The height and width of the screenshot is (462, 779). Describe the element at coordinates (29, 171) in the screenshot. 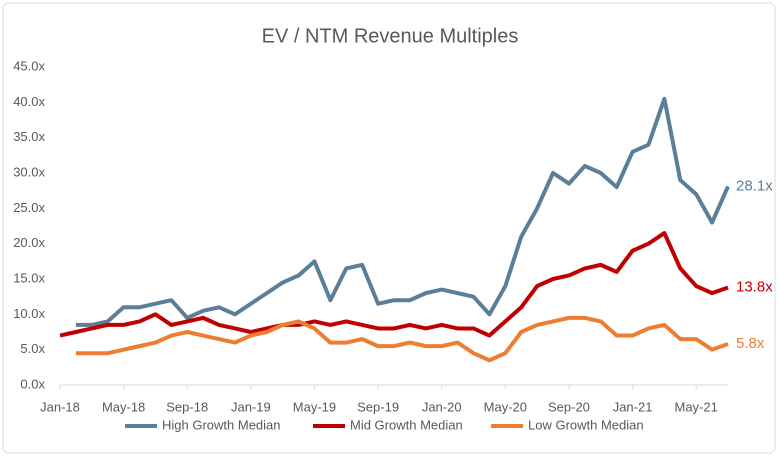

I see `y-tick-label: 30.0x` at that location.